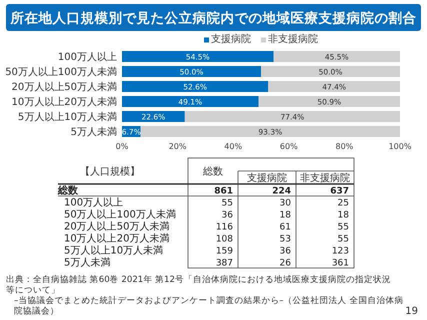 This screenshot has width=427, height=320. What do you see at coordinates (233, 146) in the screenshot?
I see `x-tick-label: 40%` at bounding box center [233, 146].